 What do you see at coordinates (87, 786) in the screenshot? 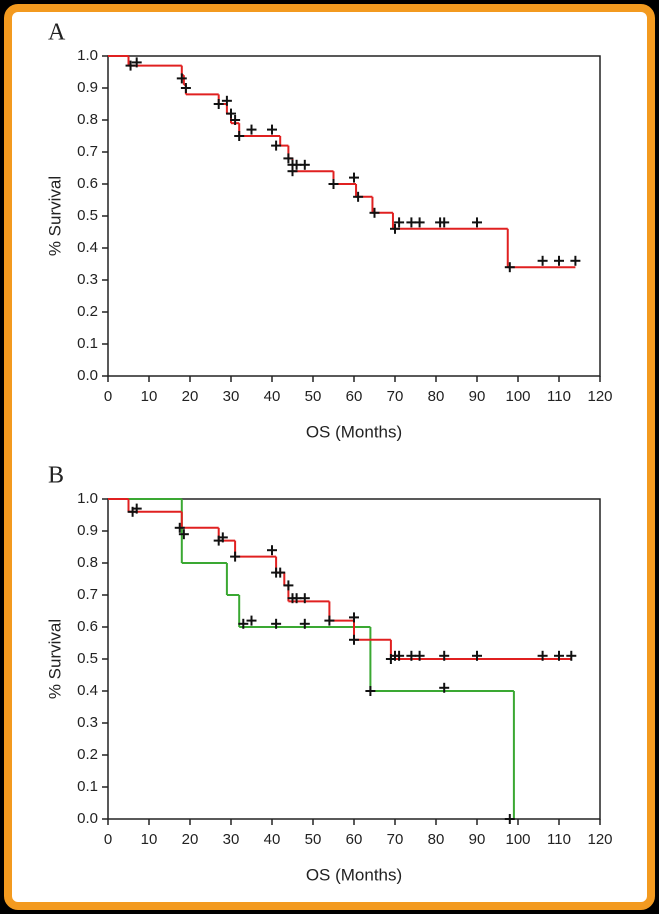
I see `y-tick-label: 0.1` at bounding box center [87, 786].